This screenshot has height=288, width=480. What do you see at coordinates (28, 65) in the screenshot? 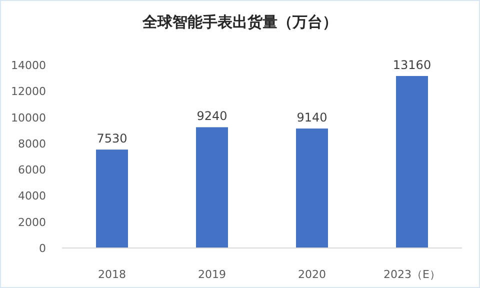
I see `y-tick-label: 14000` at bounding box center [28, 65].